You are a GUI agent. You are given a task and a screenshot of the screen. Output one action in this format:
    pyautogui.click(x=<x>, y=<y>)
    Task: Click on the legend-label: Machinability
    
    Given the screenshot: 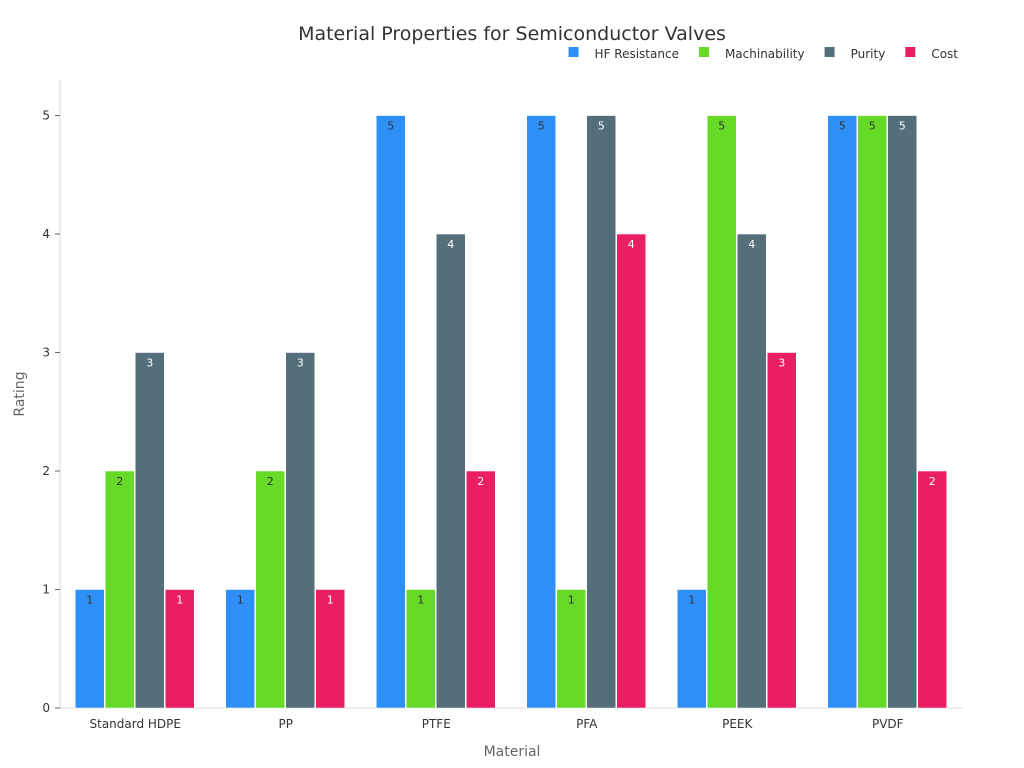 What is the action you would take?
    pyautogui.click(x=765, y=54)
    